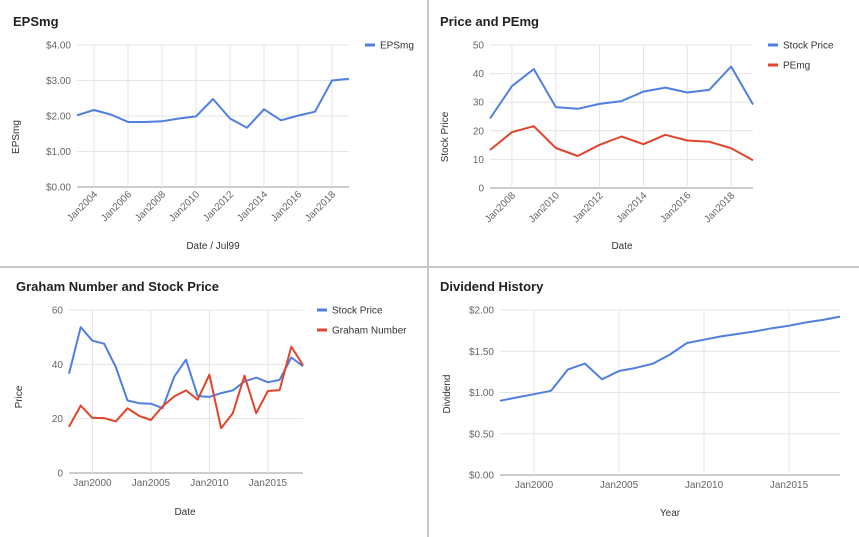 The image size is (859, 537). I want to click on y-tick-label: 60, so click(58, 311).